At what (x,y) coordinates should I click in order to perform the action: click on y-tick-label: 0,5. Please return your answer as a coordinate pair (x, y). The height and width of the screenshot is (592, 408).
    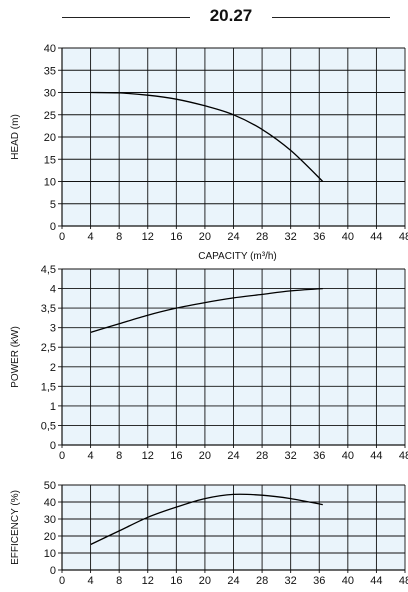
    Looking at the image, I should click on (48, 426).